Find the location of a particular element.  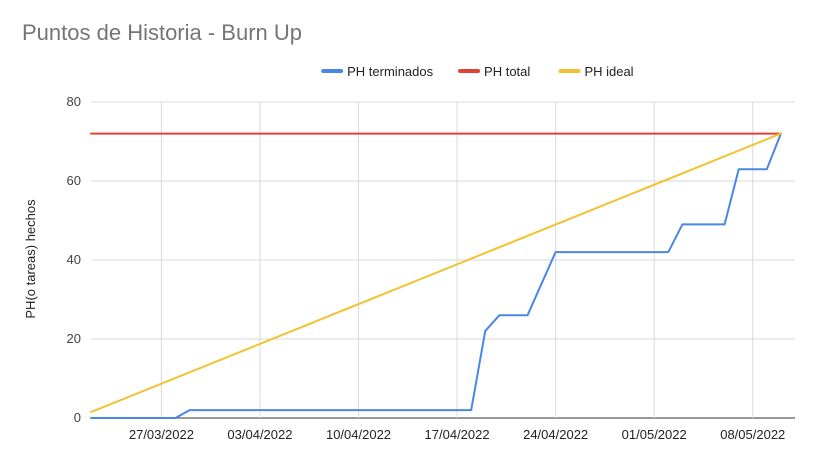

chart-title: Puntos de Historia - Burn Up is located at coordinates (162, 32).